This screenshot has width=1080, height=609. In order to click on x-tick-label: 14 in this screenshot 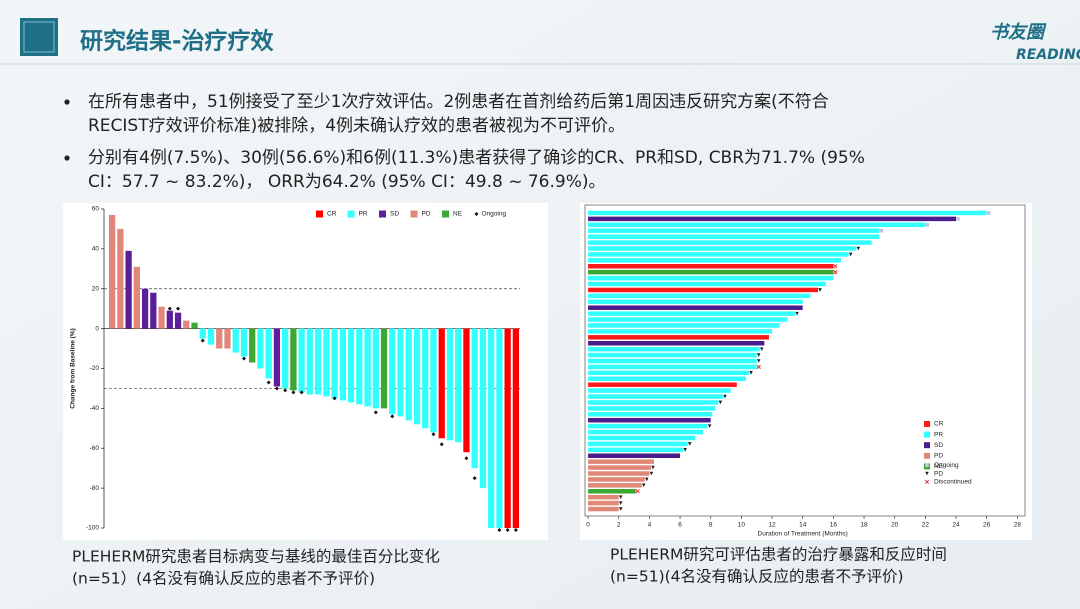, I will do `click(803, 525)`.